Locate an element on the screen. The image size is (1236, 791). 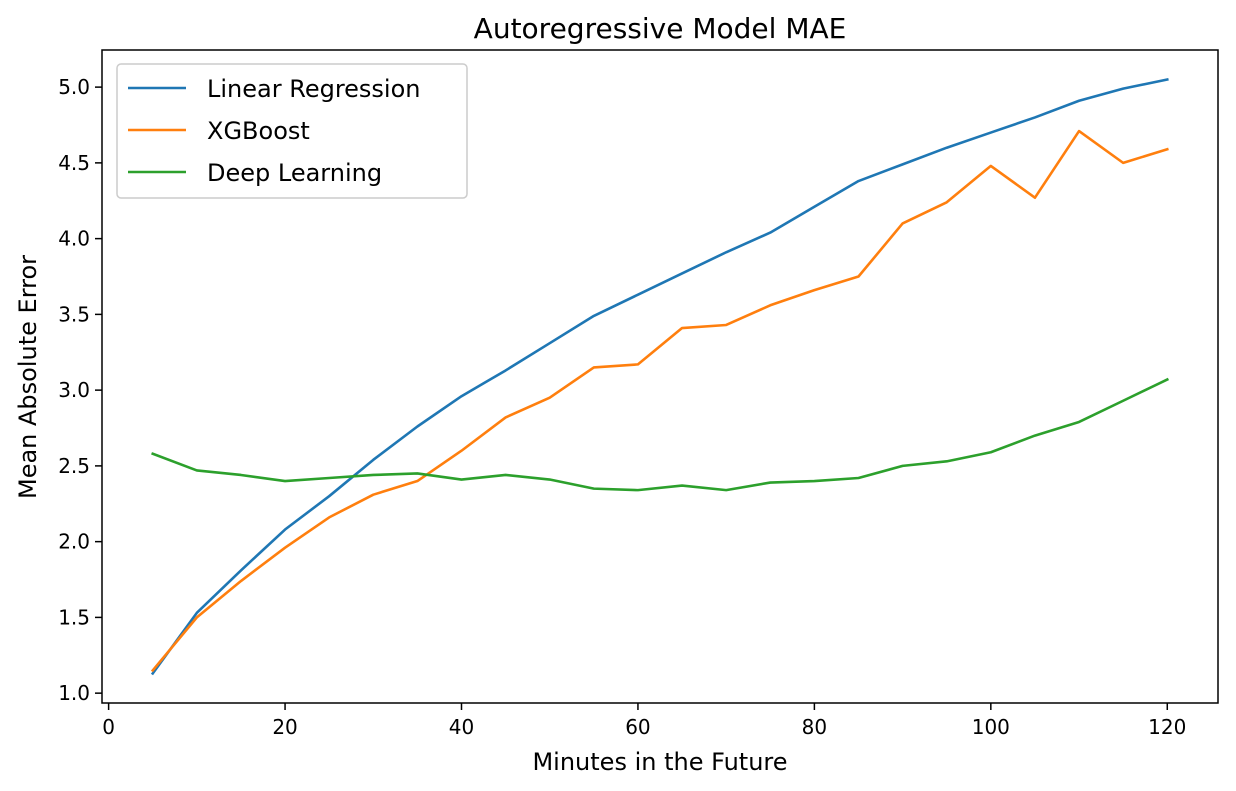
y-tick-label: 1.0 is located at coordinates (74, 693).